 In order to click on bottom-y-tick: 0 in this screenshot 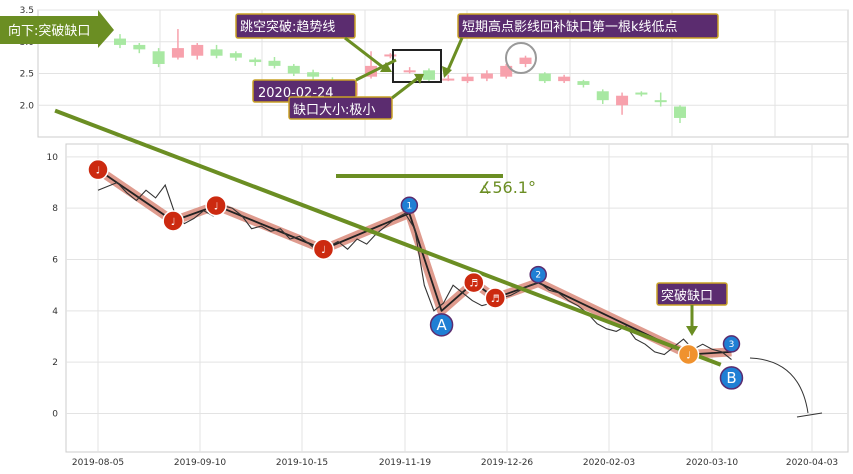, I will do `click(55, 415)`.